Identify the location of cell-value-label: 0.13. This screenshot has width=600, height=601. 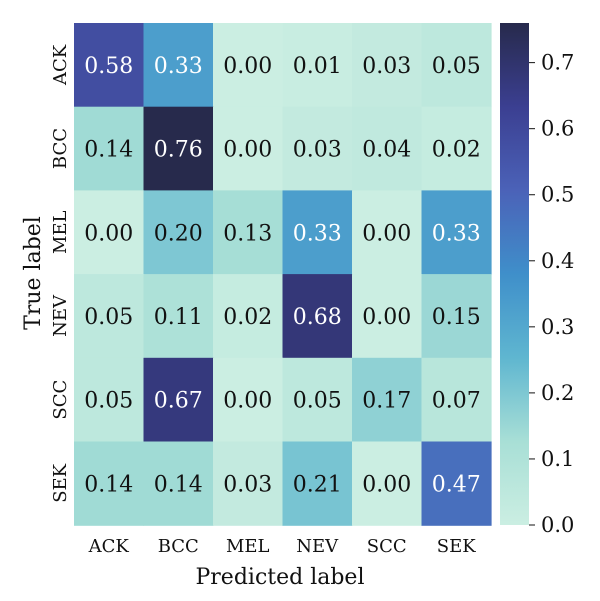
(247, 233).